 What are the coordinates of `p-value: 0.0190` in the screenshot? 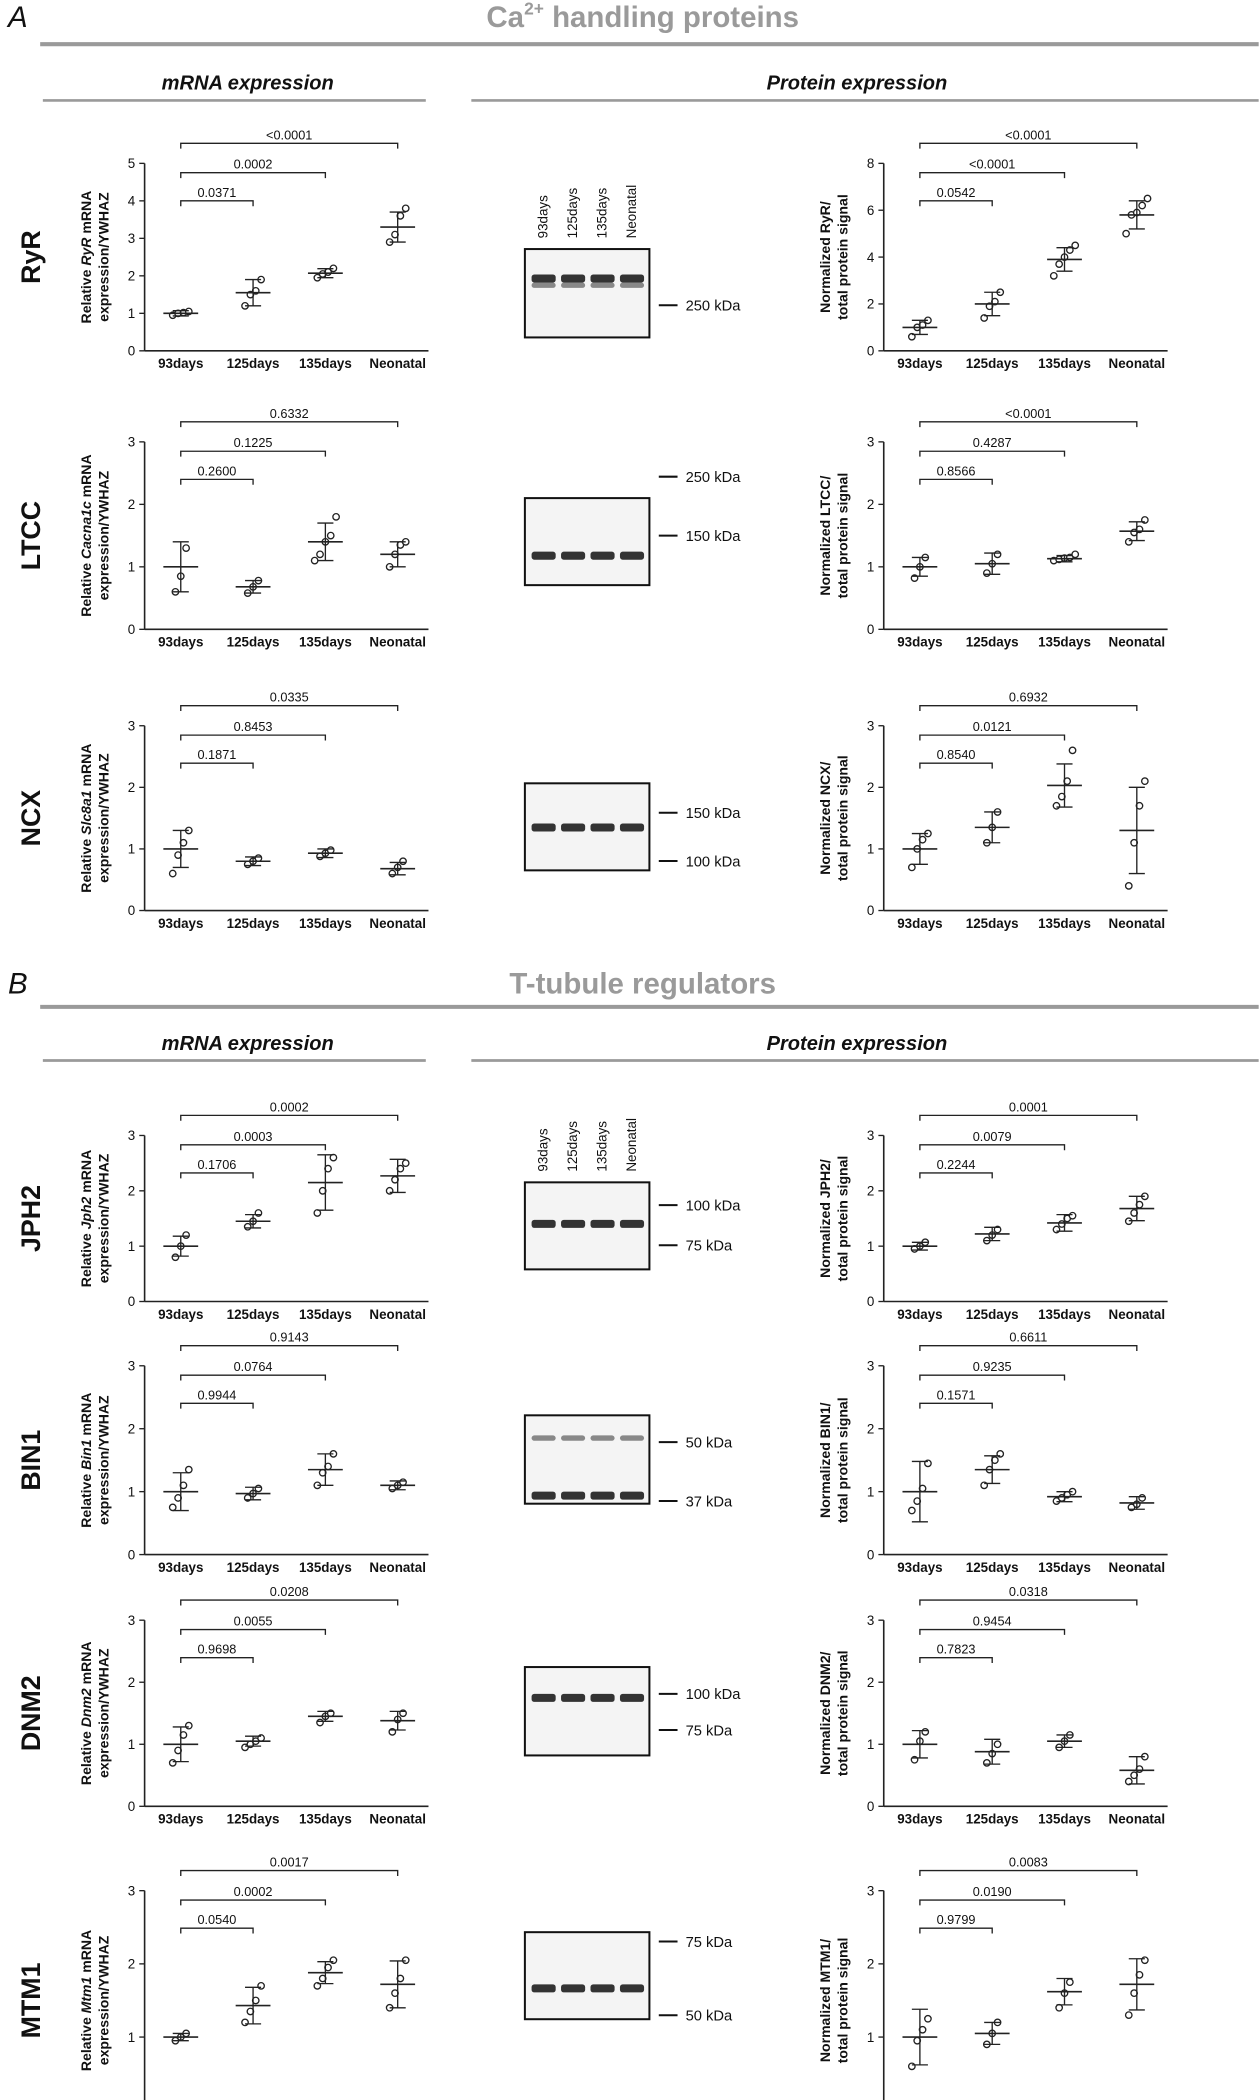 It's located at (992, 1891).